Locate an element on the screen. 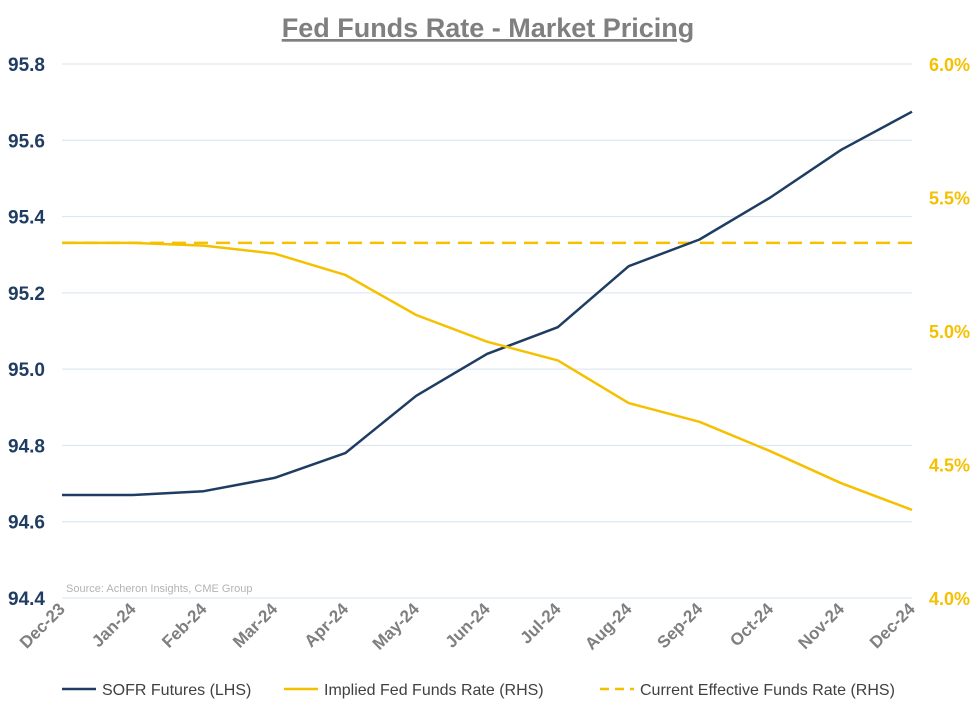 This screenshot has width=975, height=714. left-tick-label: 95.8 is located at coordinates (26, 65).